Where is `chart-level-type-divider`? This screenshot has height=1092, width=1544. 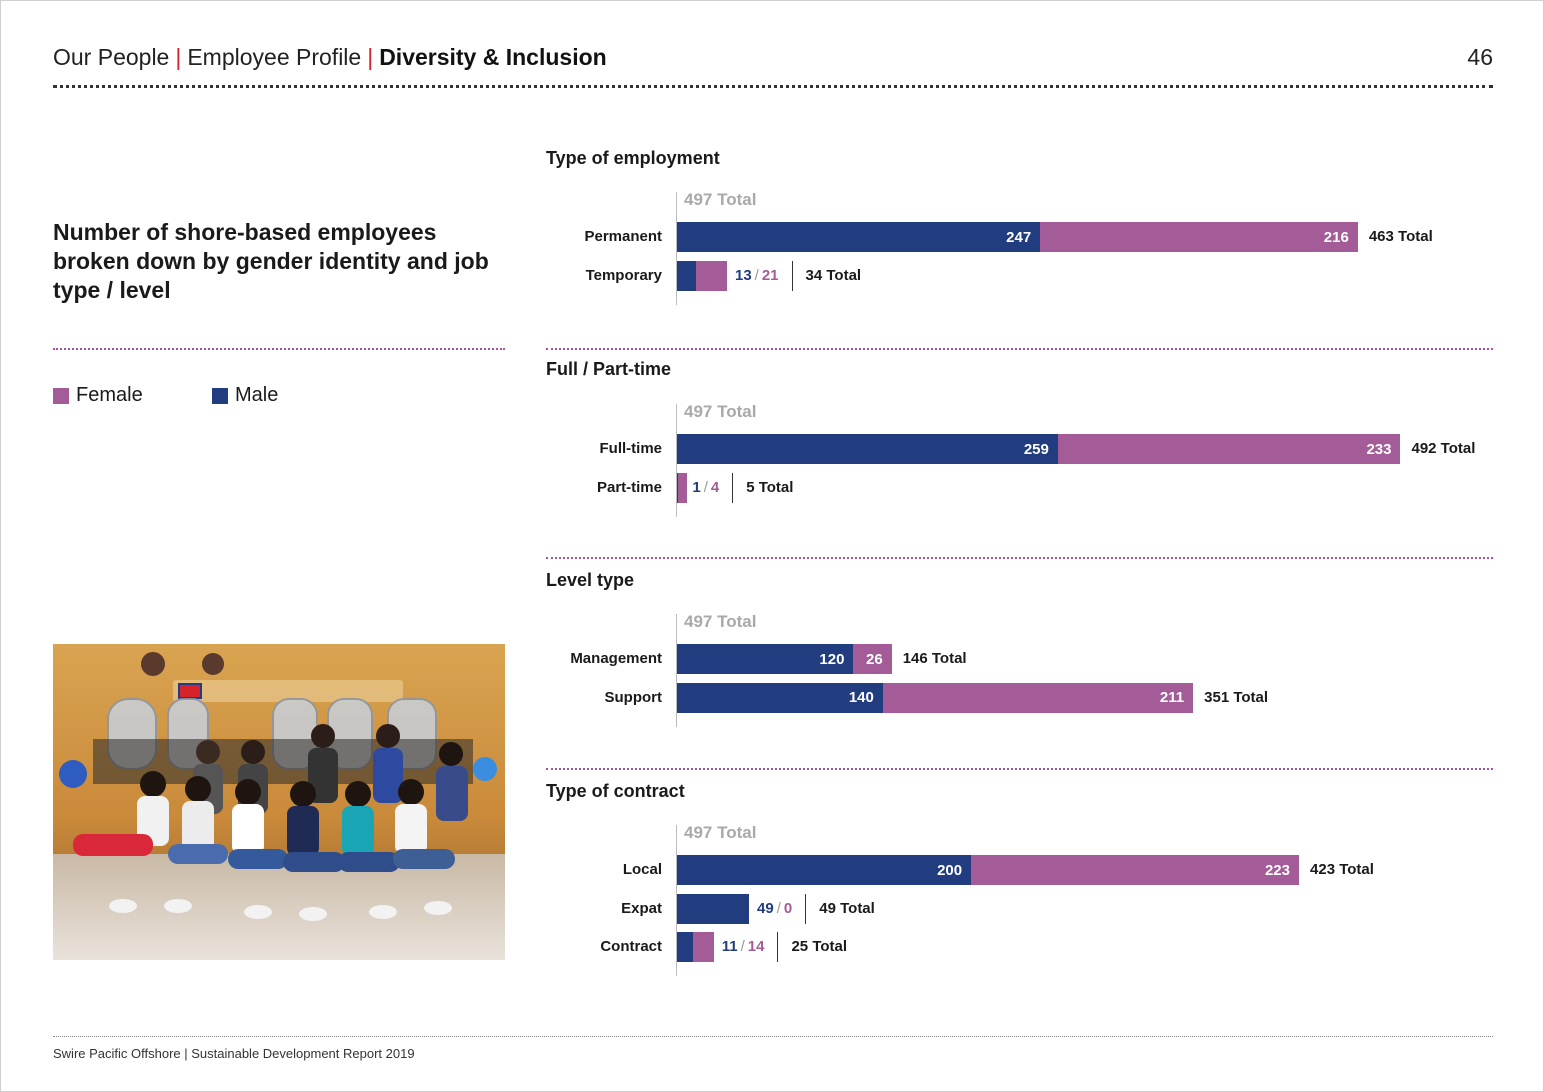
chart-level-type-divider is located at coordinates (1019, 558).